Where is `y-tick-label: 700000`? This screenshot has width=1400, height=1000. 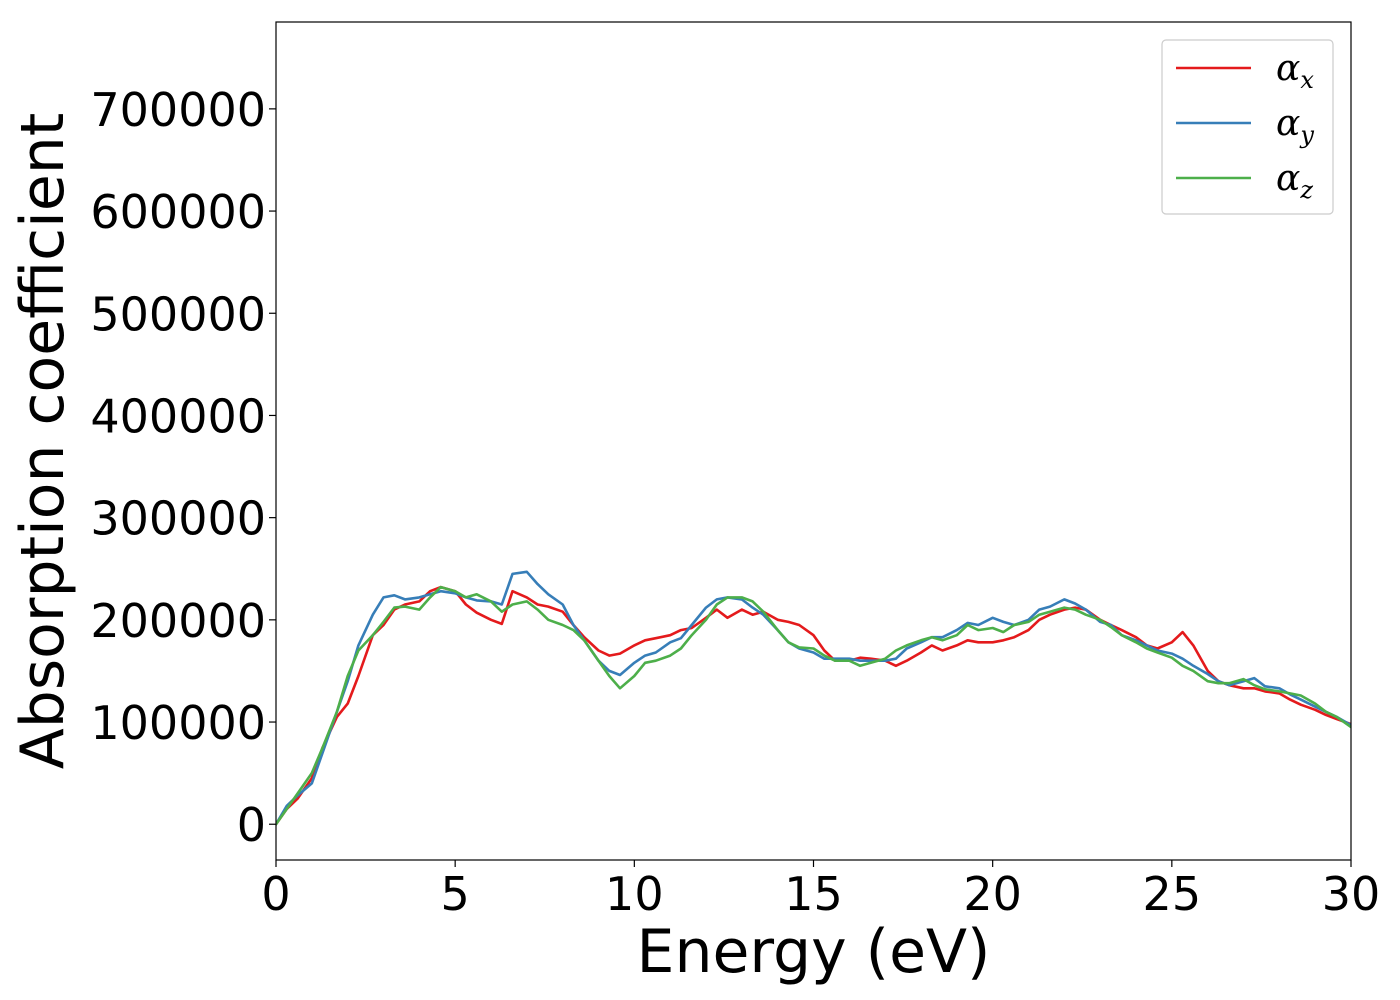 y-tick-label: 700000 is located at coordinates (178, 110).